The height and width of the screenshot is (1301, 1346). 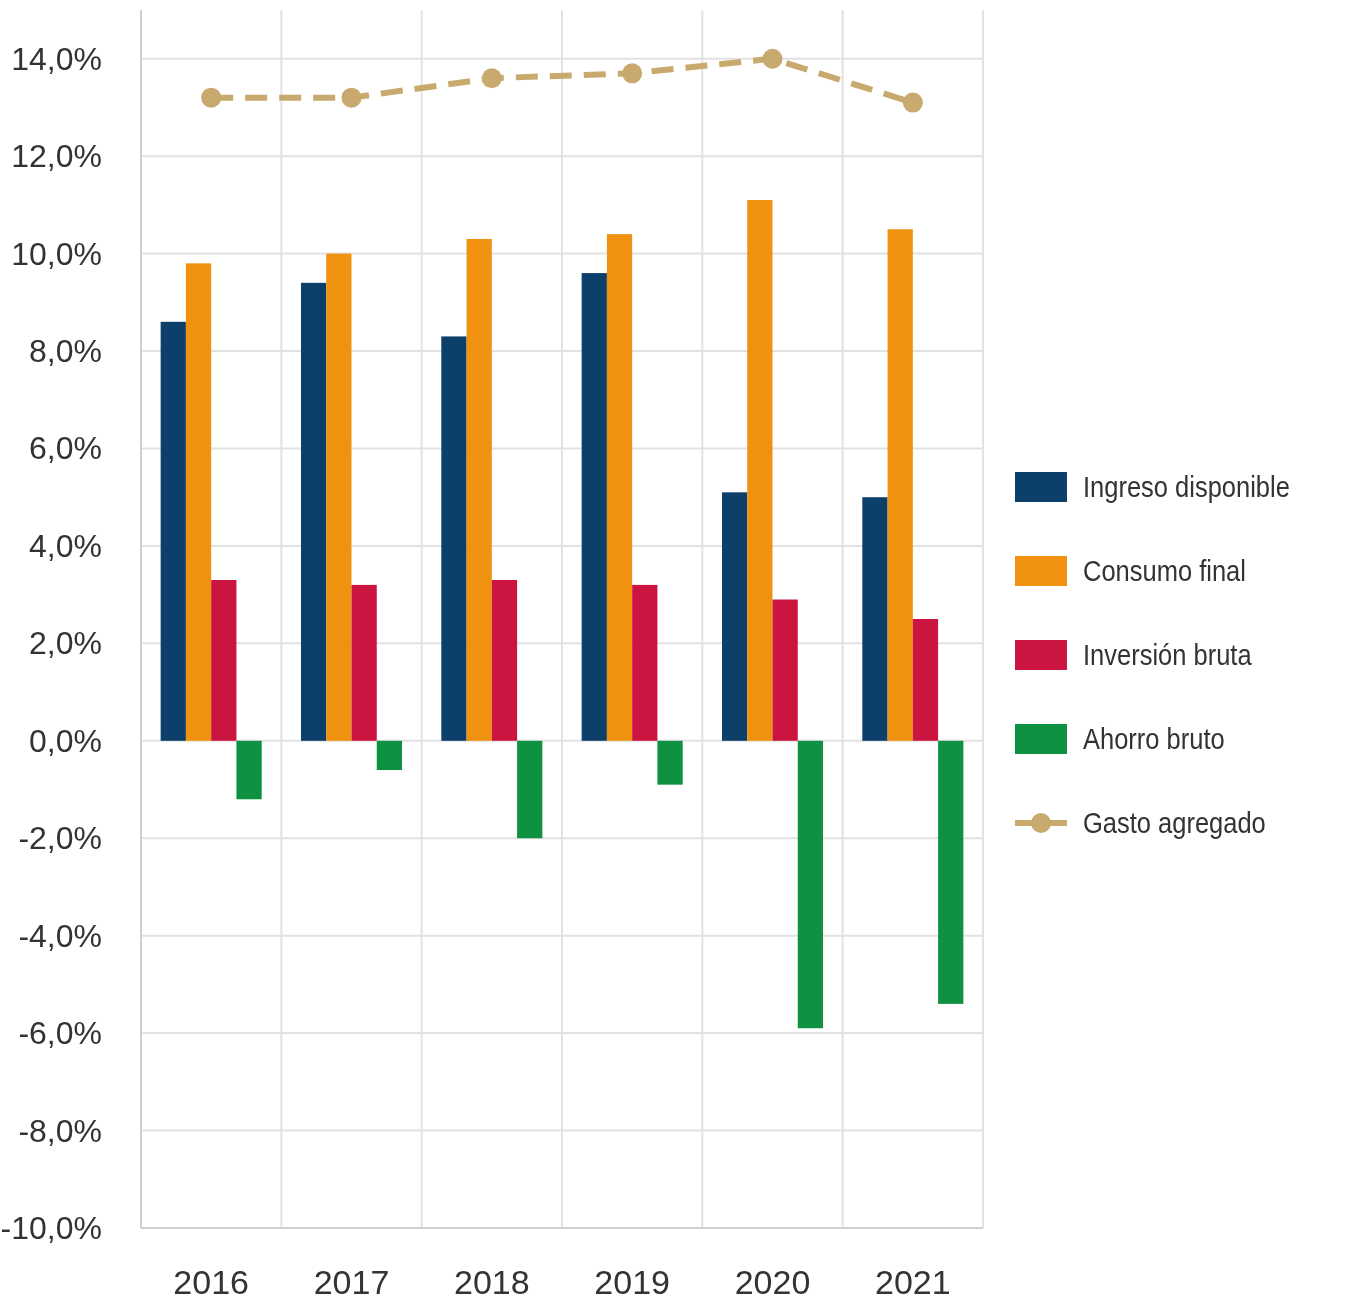 What do you see at coordinates (60, 935) in the screenshot?
I see `y-tick-label: -4,0%` at bounding box center [60, 935].